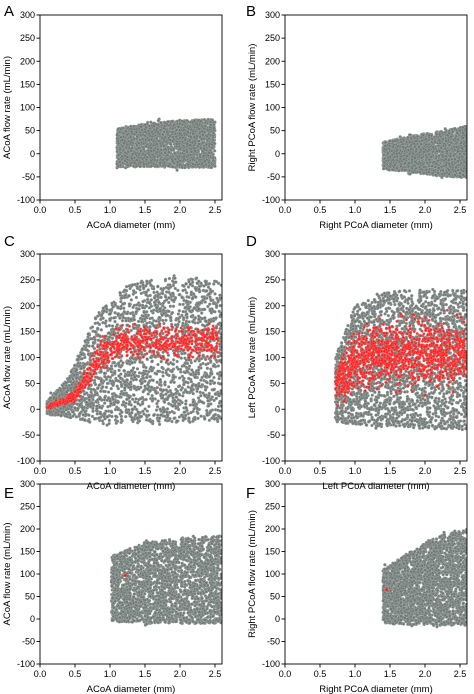  Describe the element at coordinates (27, 84) in the screenshot. I see `y-tick-label: 150` at that location.